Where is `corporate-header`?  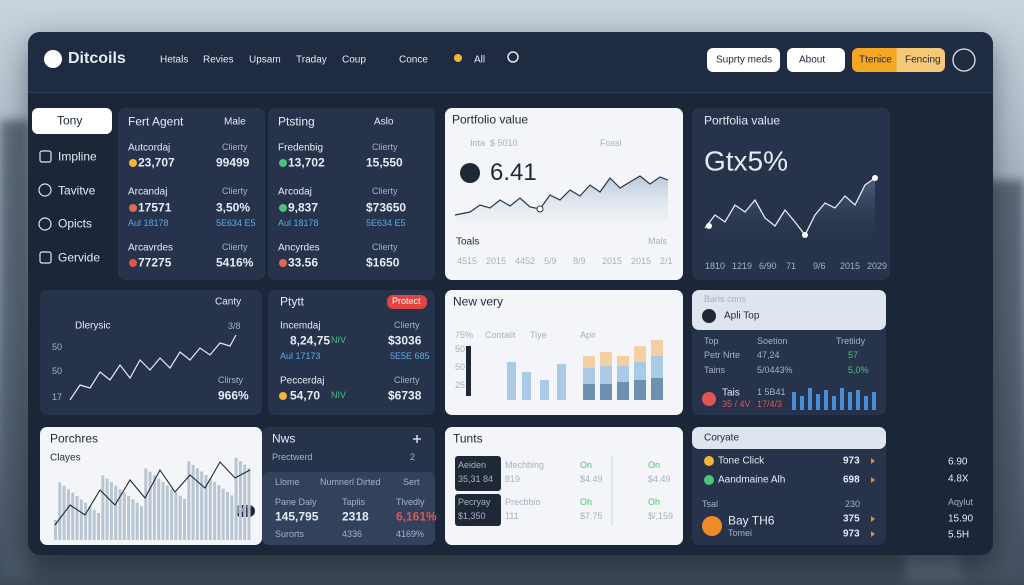
corporate-header is located at coordinates (789, 438).